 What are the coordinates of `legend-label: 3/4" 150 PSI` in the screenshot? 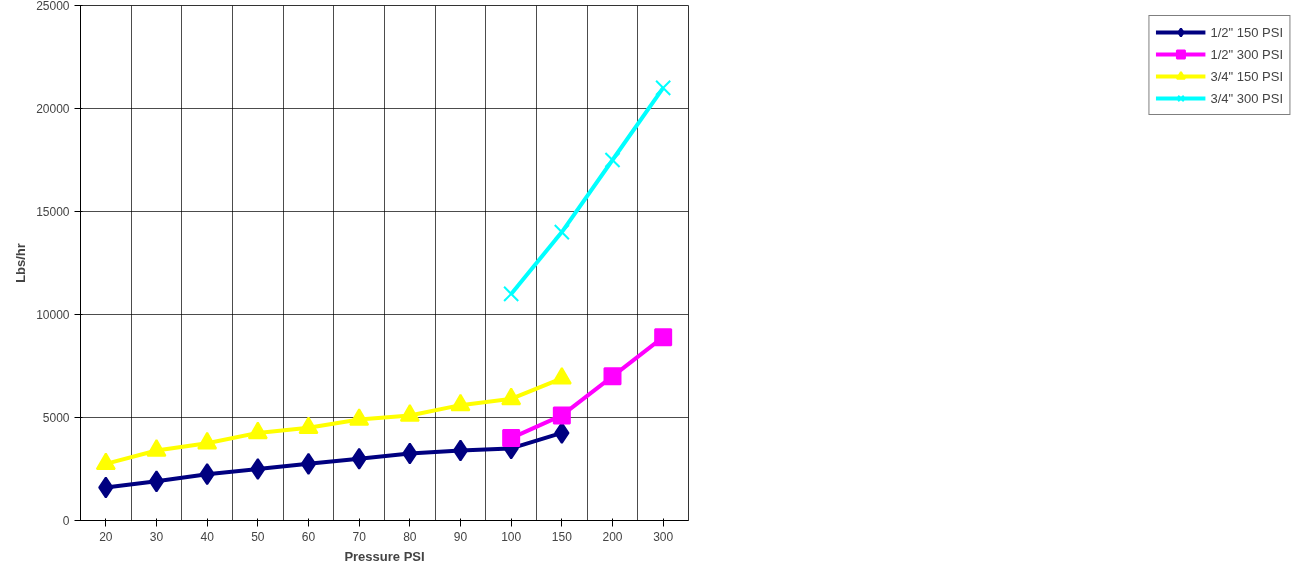 It's located at (1246, 76).